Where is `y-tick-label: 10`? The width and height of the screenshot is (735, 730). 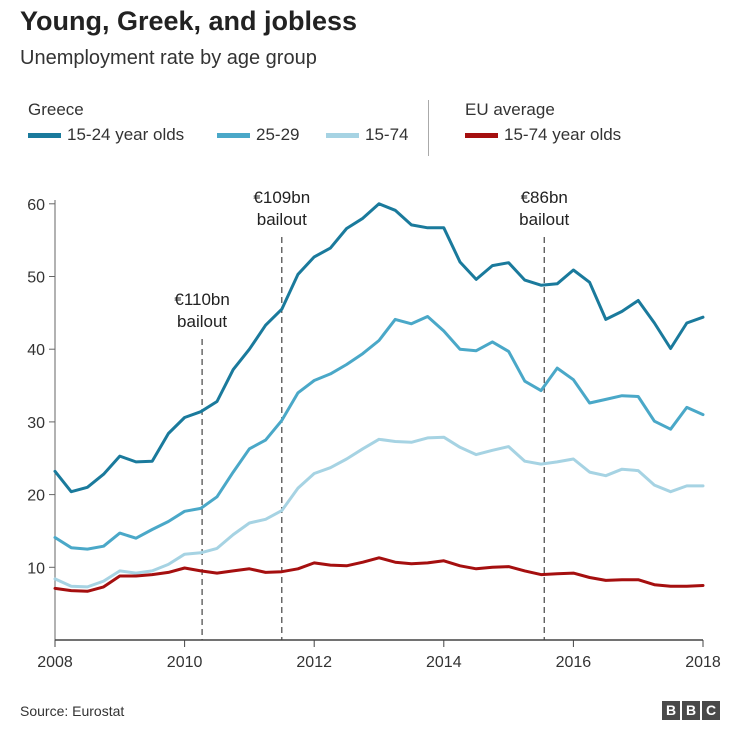
y-tick-label: 10 is located at coordinates (36, 568).